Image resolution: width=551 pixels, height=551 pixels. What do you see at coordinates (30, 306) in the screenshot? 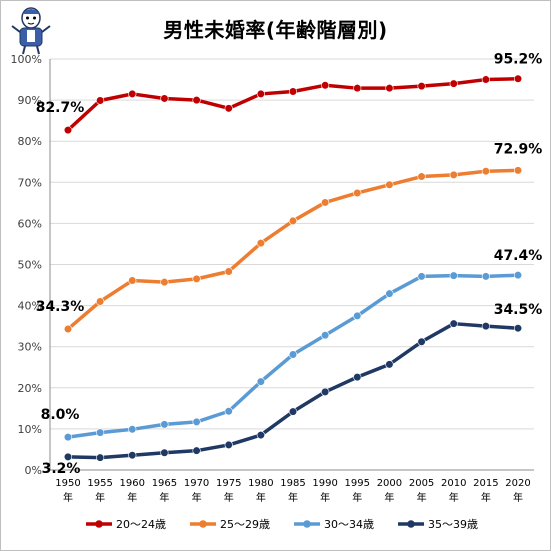
I see `y-tick-label: 40%` at bounding box center [30, 306].